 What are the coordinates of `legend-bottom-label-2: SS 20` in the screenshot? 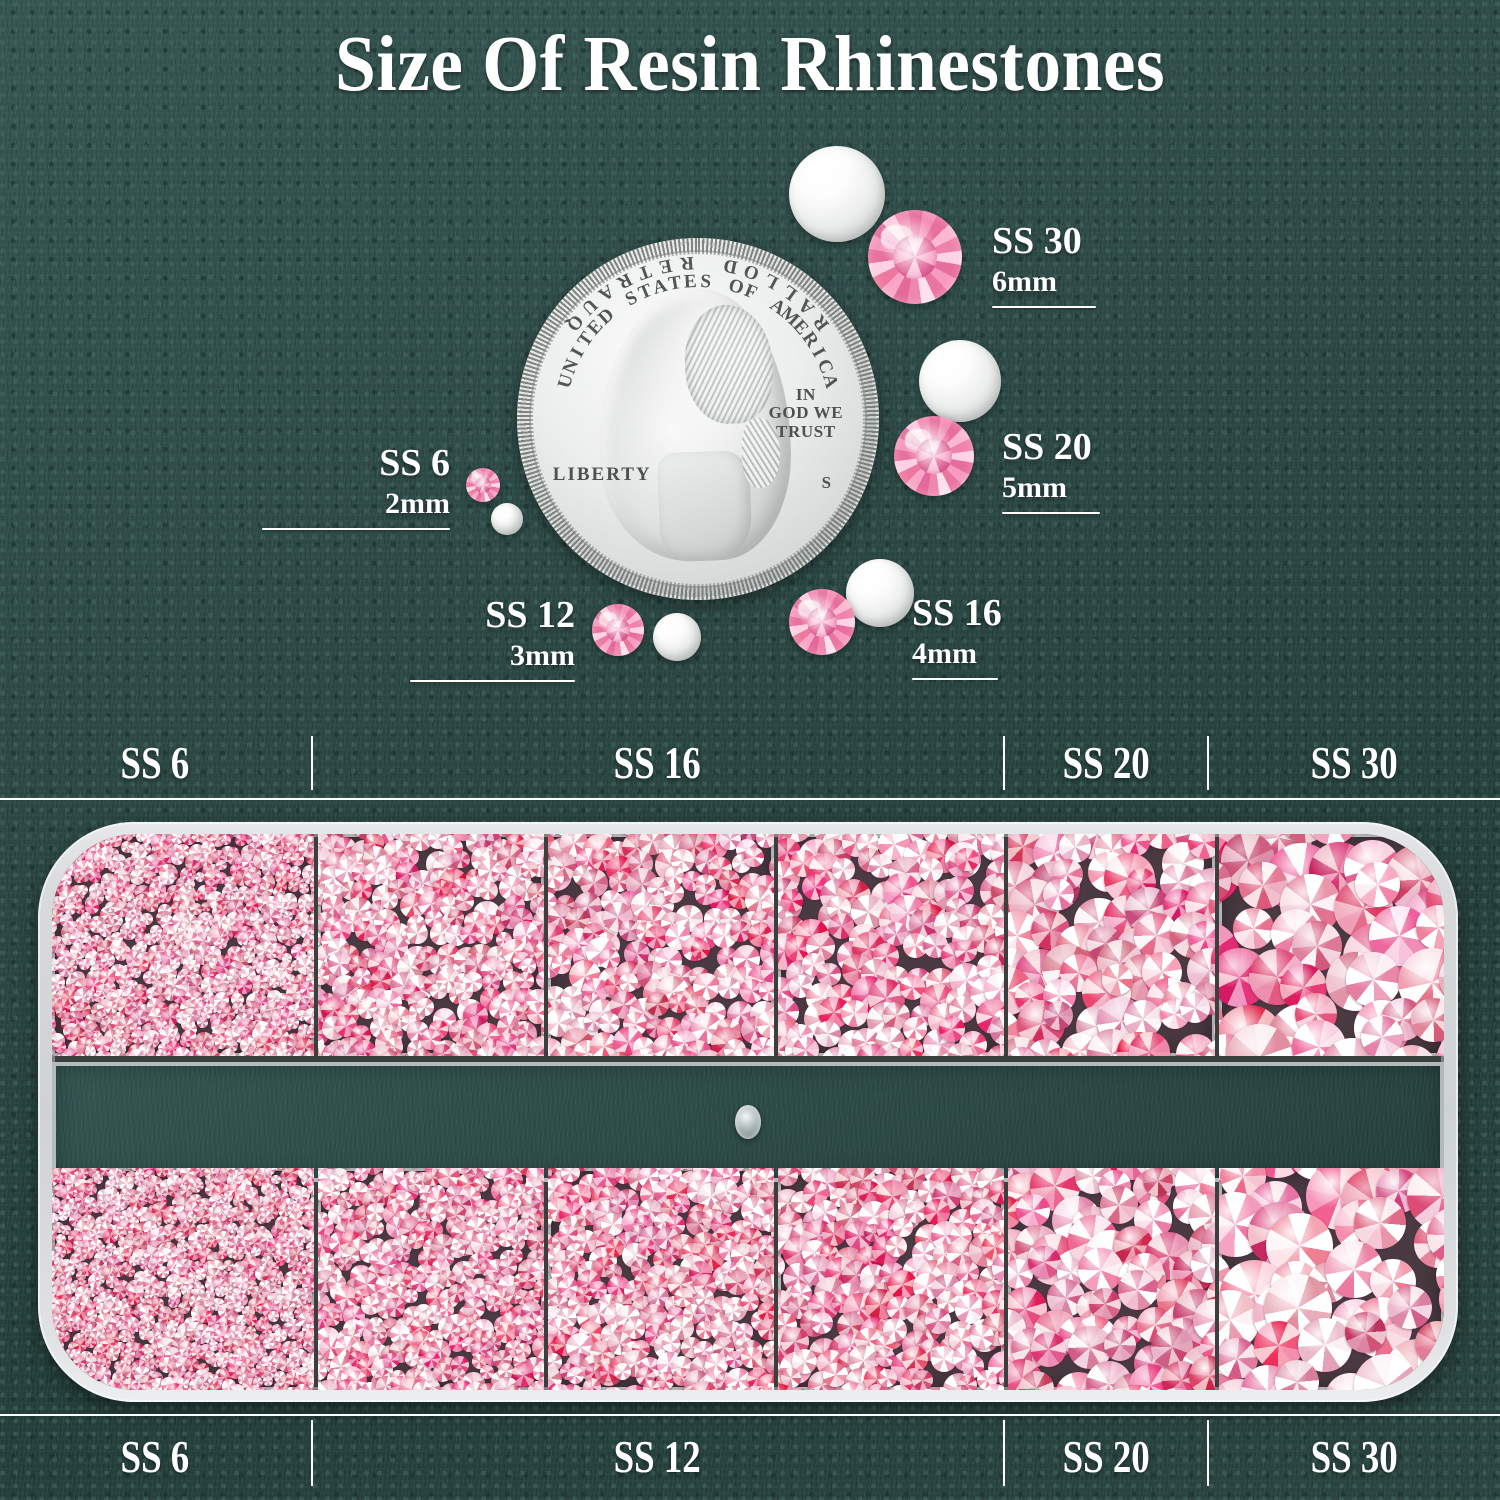 It's located at (1106, 1457).